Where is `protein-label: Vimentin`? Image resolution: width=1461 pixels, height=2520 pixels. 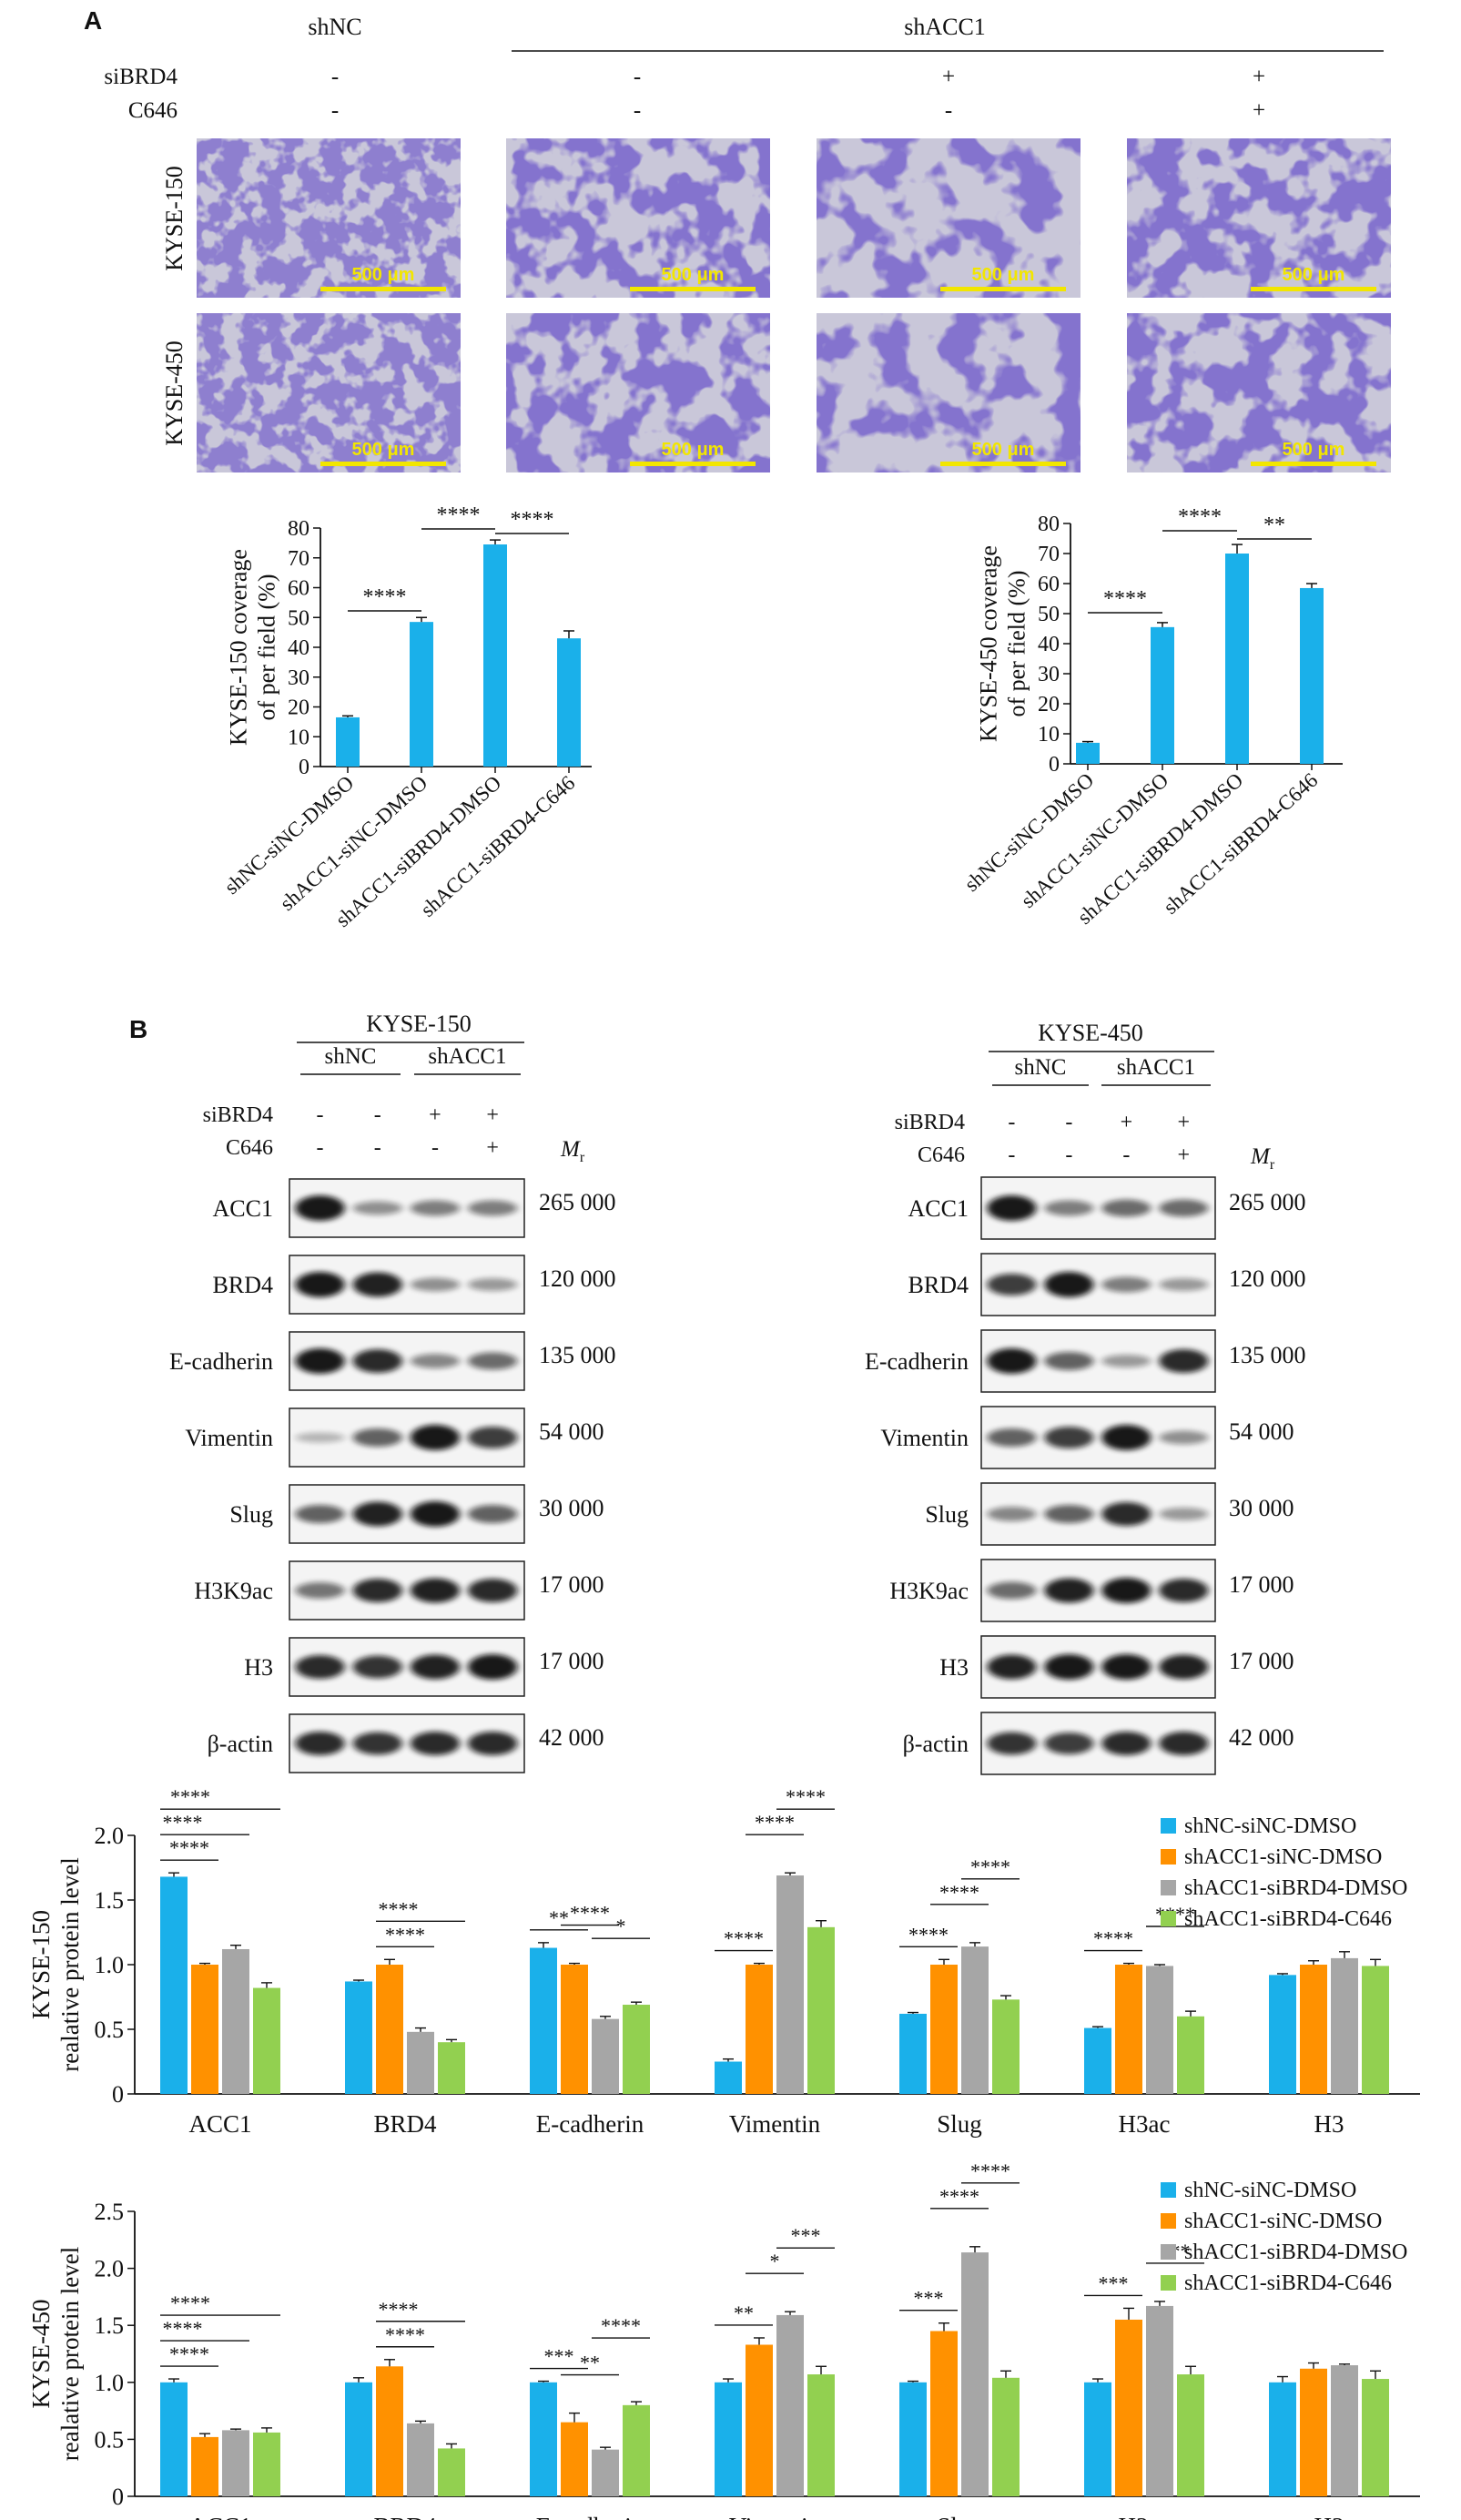
protein-label: Vimentin is located at coordinates (229, 1438).